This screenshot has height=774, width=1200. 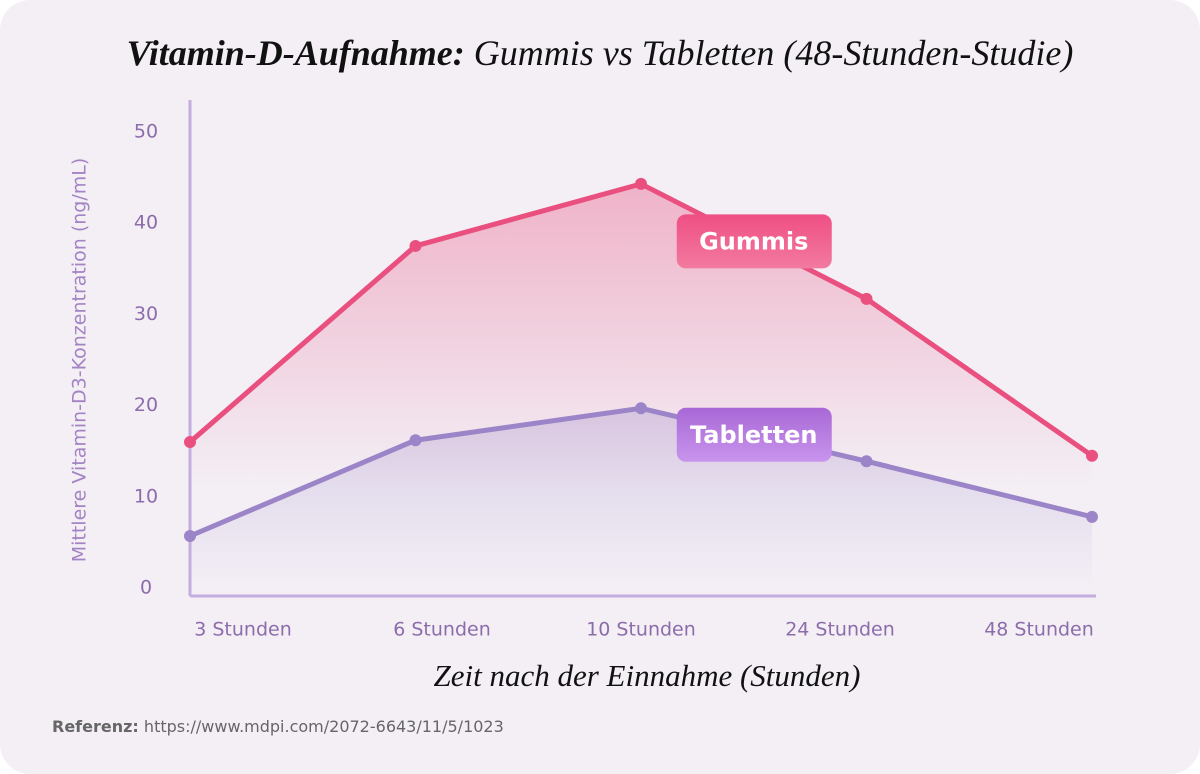 I want to click on x-tick-label: 3 Stunden, so click(x=243, y=630).